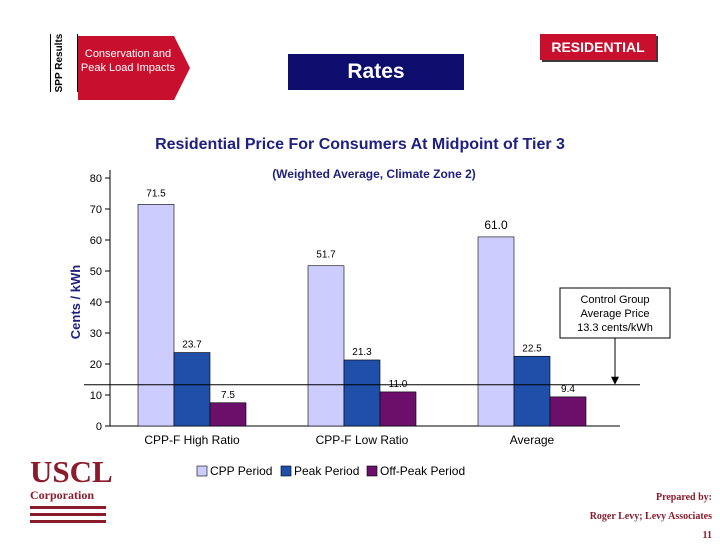 This screenshot has height=545, width=720. I want to click on legend-label: CPP Period, so click(241, 471).